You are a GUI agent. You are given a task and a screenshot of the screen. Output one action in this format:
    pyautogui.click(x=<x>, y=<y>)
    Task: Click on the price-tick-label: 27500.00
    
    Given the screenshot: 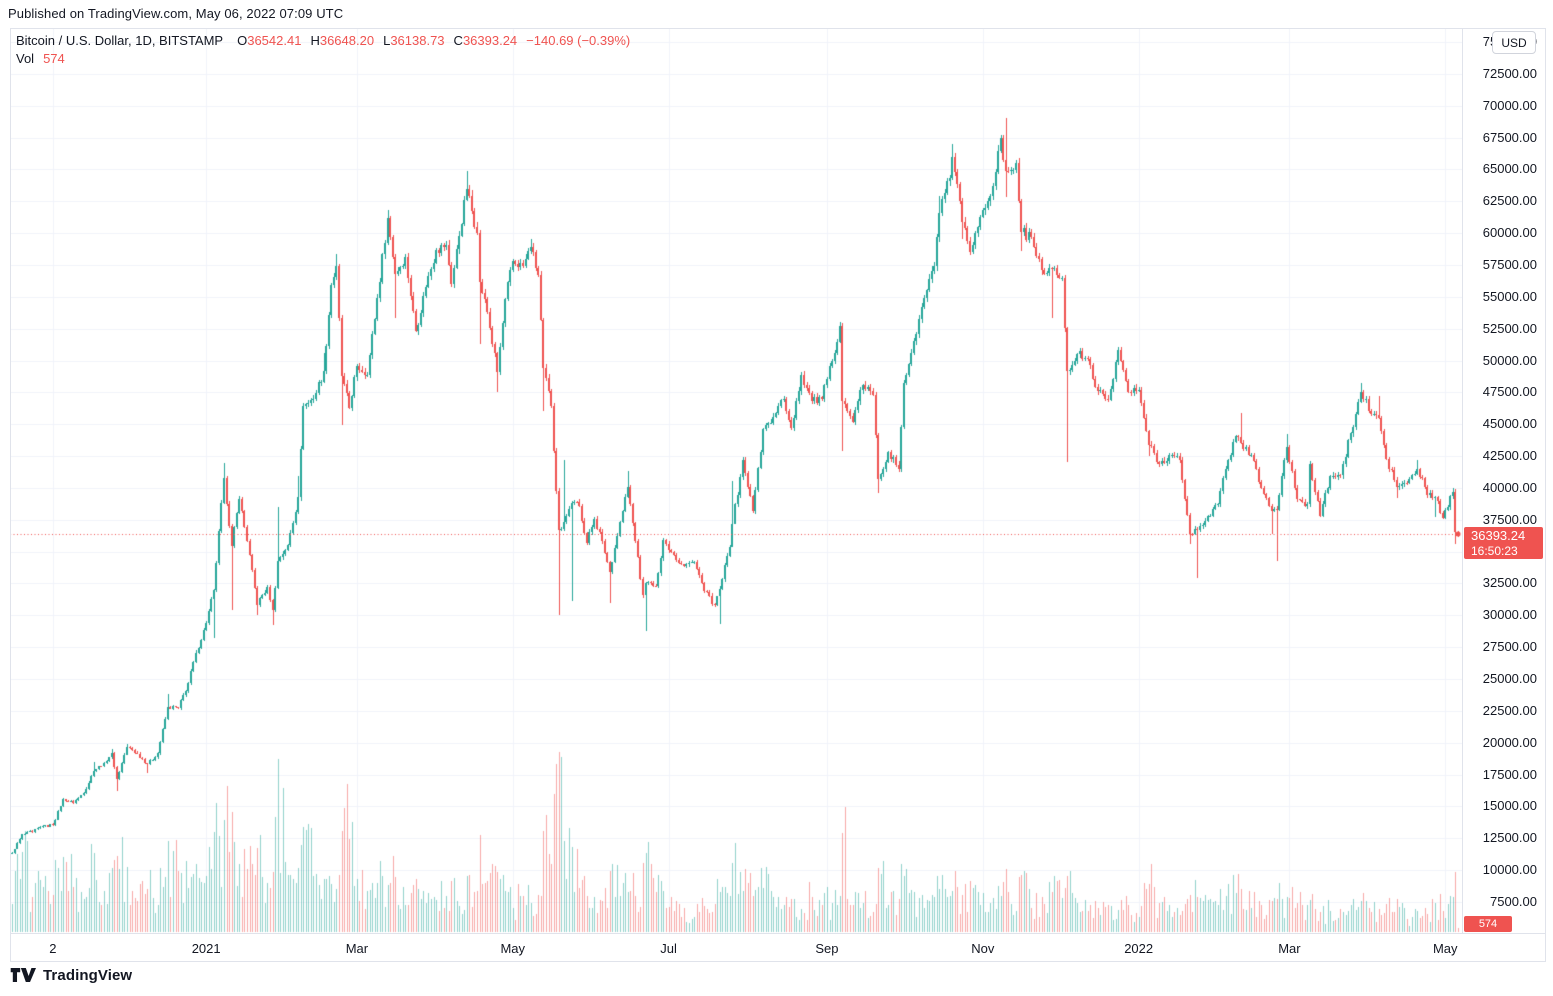 What is the action you would take?
    pyautogui.click(x=1509, y=647)
    